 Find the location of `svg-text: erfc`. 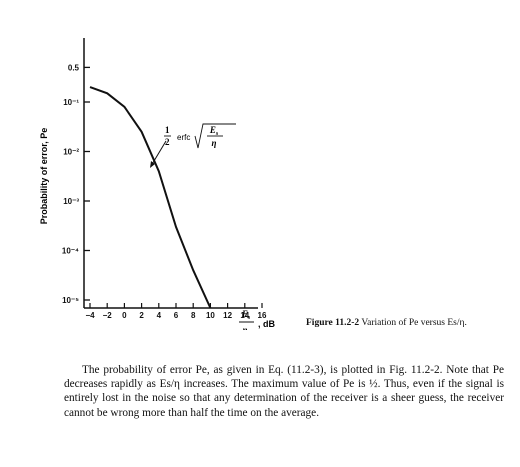

svg-text: erfc is located at coordinates (183, 137).